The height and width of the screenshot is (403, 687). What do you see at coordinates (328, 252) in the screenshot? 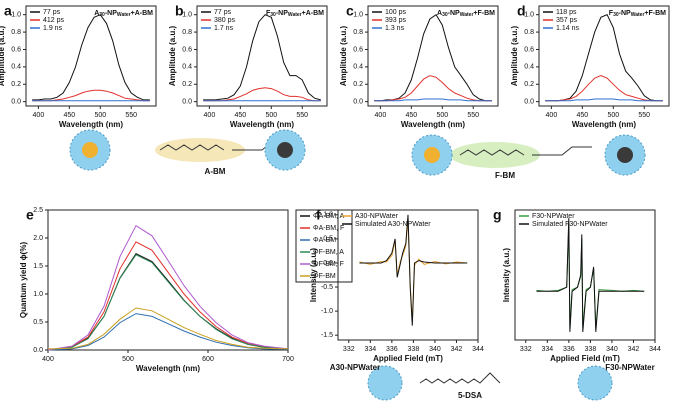
I see `legend-label: ΦF-BM, A` at bounding box center [328, 252].